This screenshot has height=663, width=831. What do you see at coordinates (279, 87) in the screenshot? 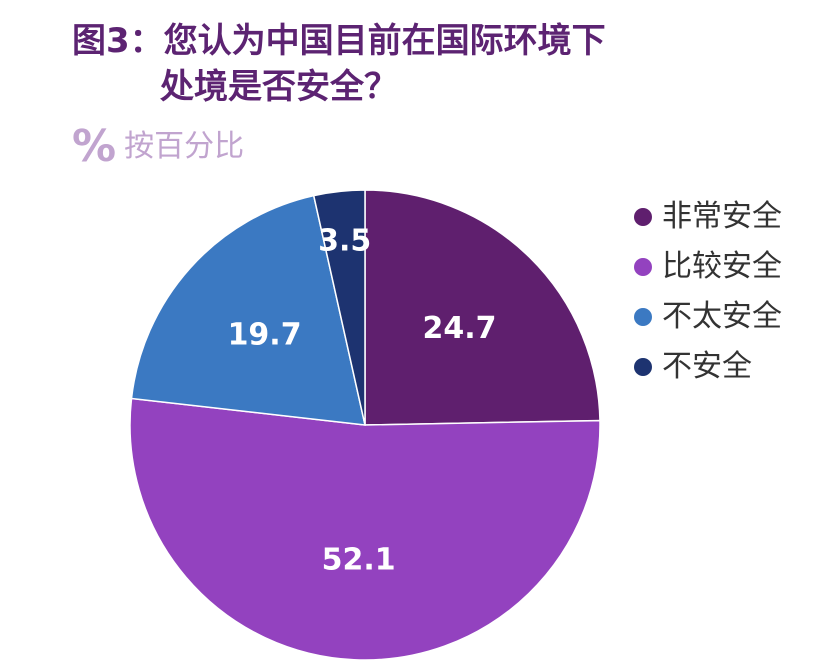
I see `chart-title-line-2: 处境是否安全？` at bounding box center [279, 87].